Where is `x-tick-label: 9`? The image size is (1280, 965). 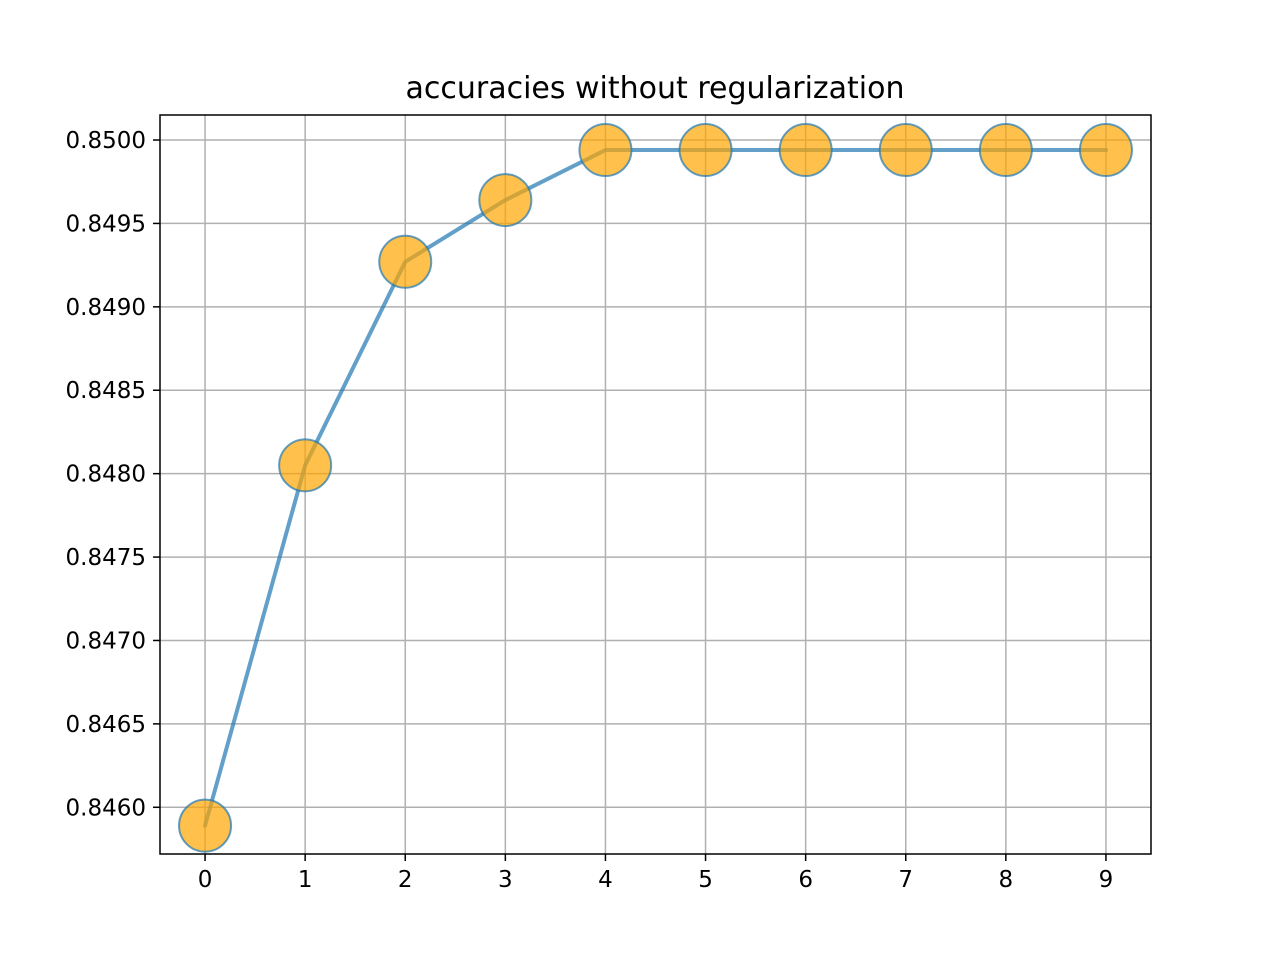
x-tick-label: 9 is located at coordinates (1106, 880).